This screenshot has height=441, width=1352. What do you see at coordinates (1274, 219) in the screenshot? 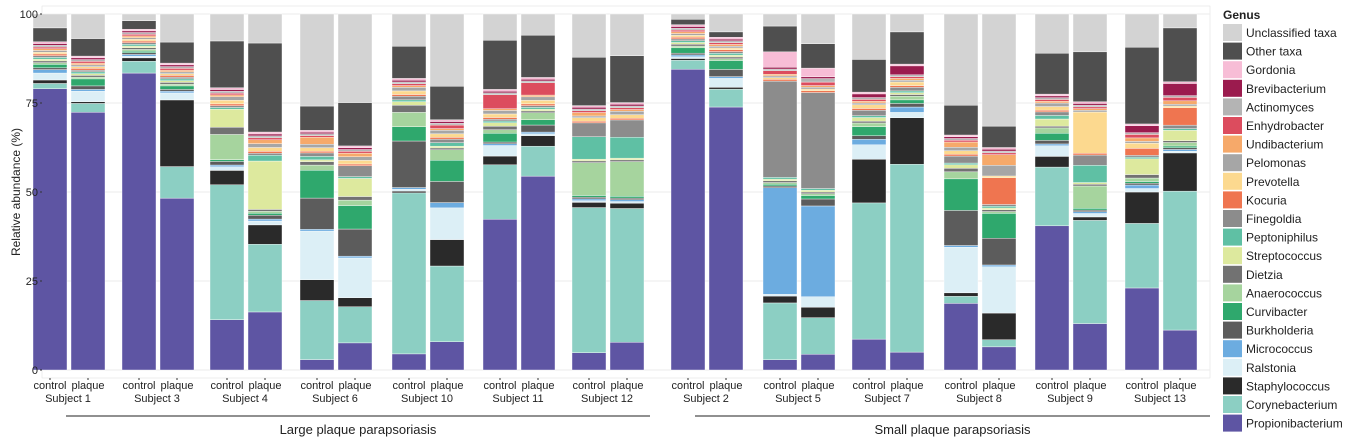
I see `legend-label: Finegoldia` at bounding box center [1274, 219].